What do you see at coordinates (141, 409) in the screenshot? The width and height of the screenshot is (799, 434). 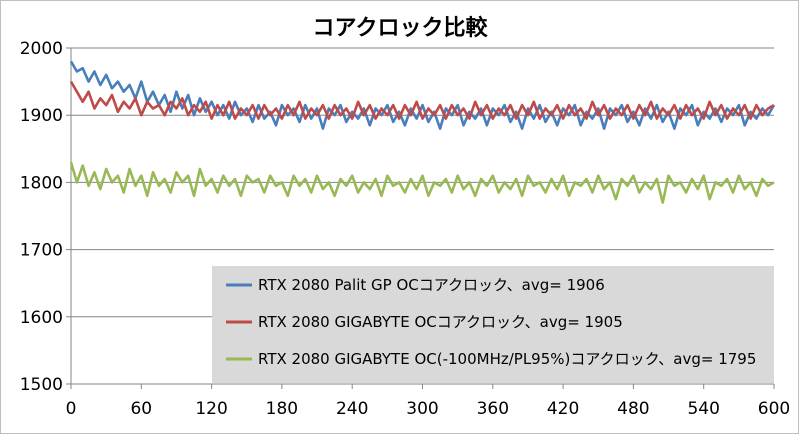 I see `x-tick-label: 60` at bounding box center [141, 409].